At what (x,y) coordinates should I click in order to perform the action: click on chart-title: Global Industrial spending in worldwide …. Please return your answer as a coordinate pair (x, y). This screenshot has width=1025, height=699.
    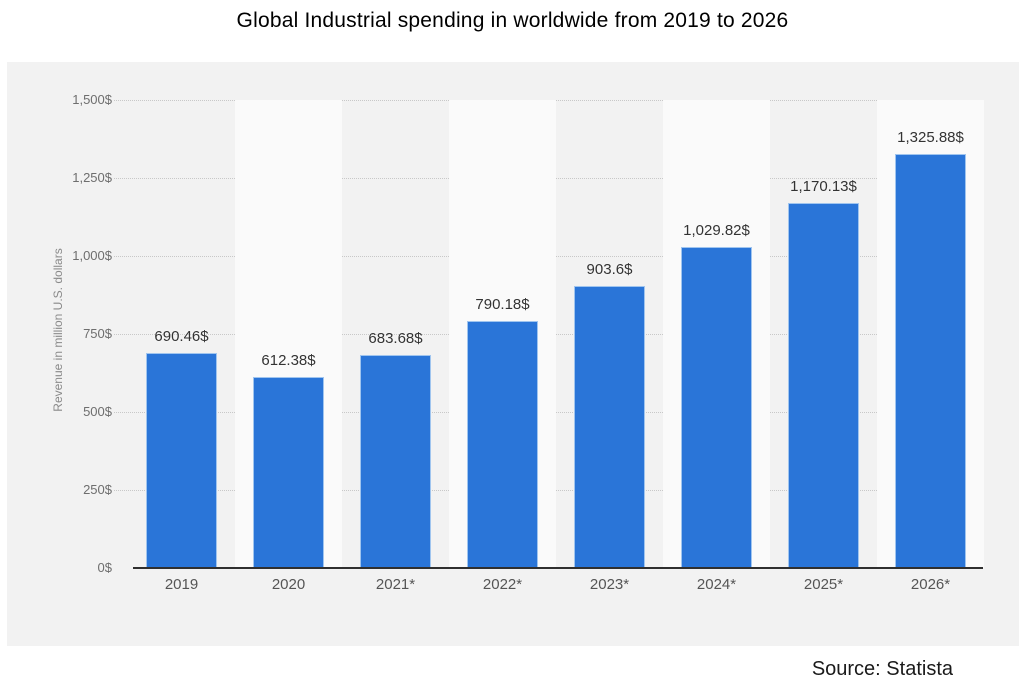
    Looking at the image, I should click on (512, 20).